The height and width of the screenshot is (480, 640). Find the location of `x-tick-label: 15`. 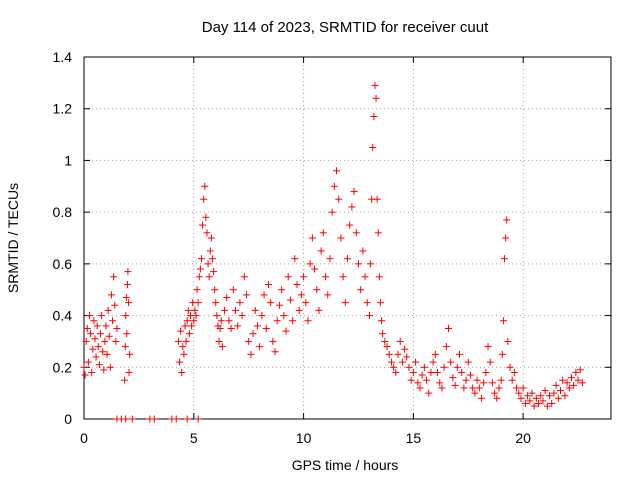

x-tick-label: 15 is located at coordinates (414, 438).